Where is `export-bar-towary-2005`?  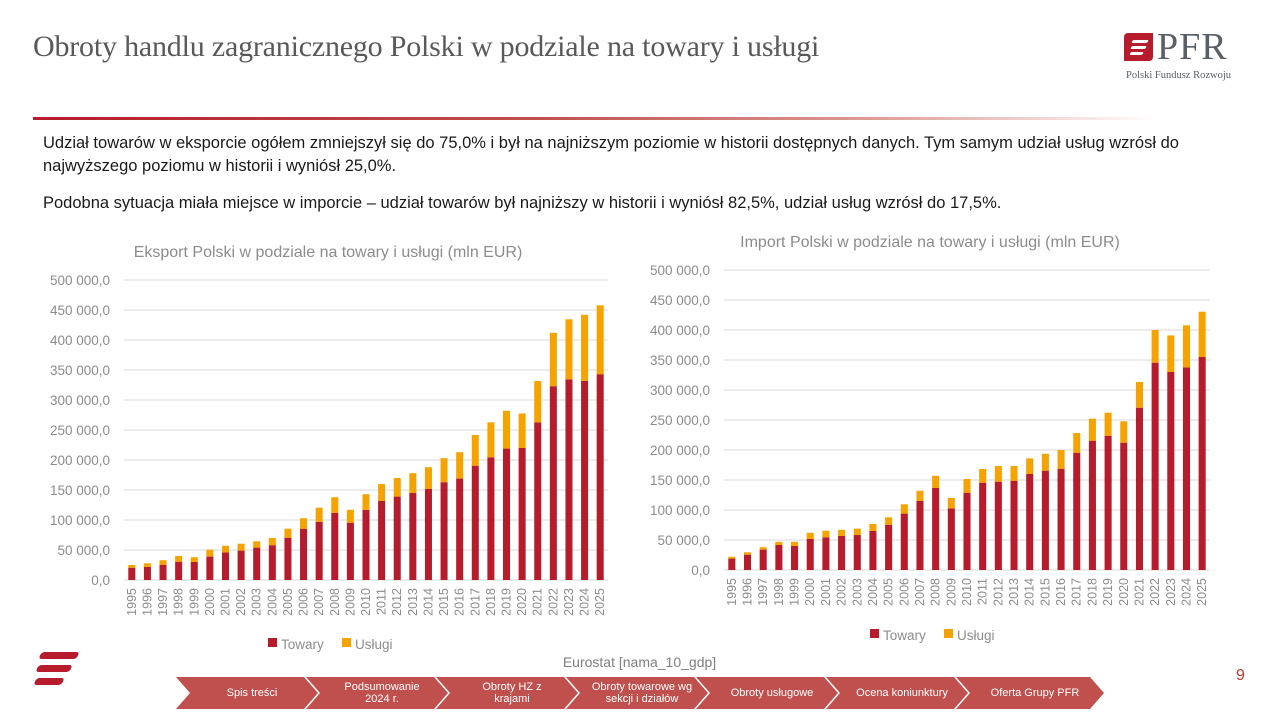 export-bar-towary-2005 is located at coordinates (288, 558).